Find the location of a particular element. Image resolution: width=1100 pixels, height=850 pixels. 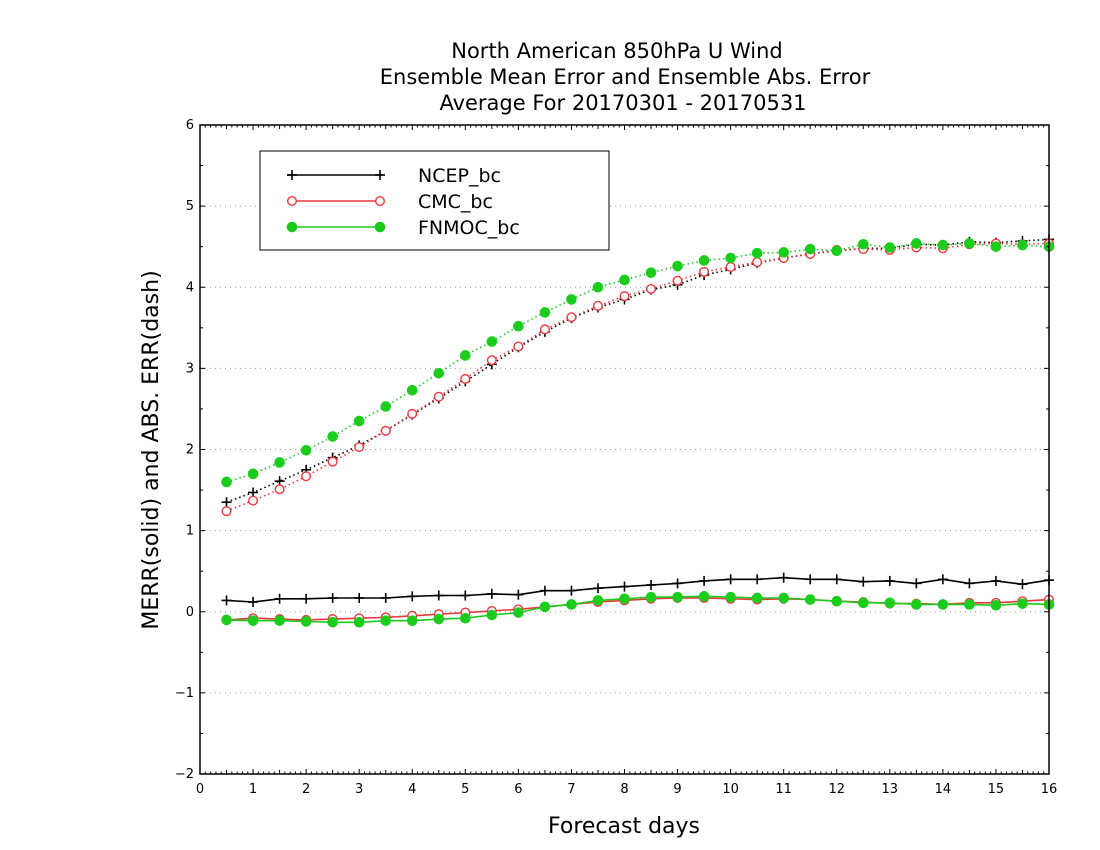

abs-err-point-ncep-bc is located at coordinates (226, 502).